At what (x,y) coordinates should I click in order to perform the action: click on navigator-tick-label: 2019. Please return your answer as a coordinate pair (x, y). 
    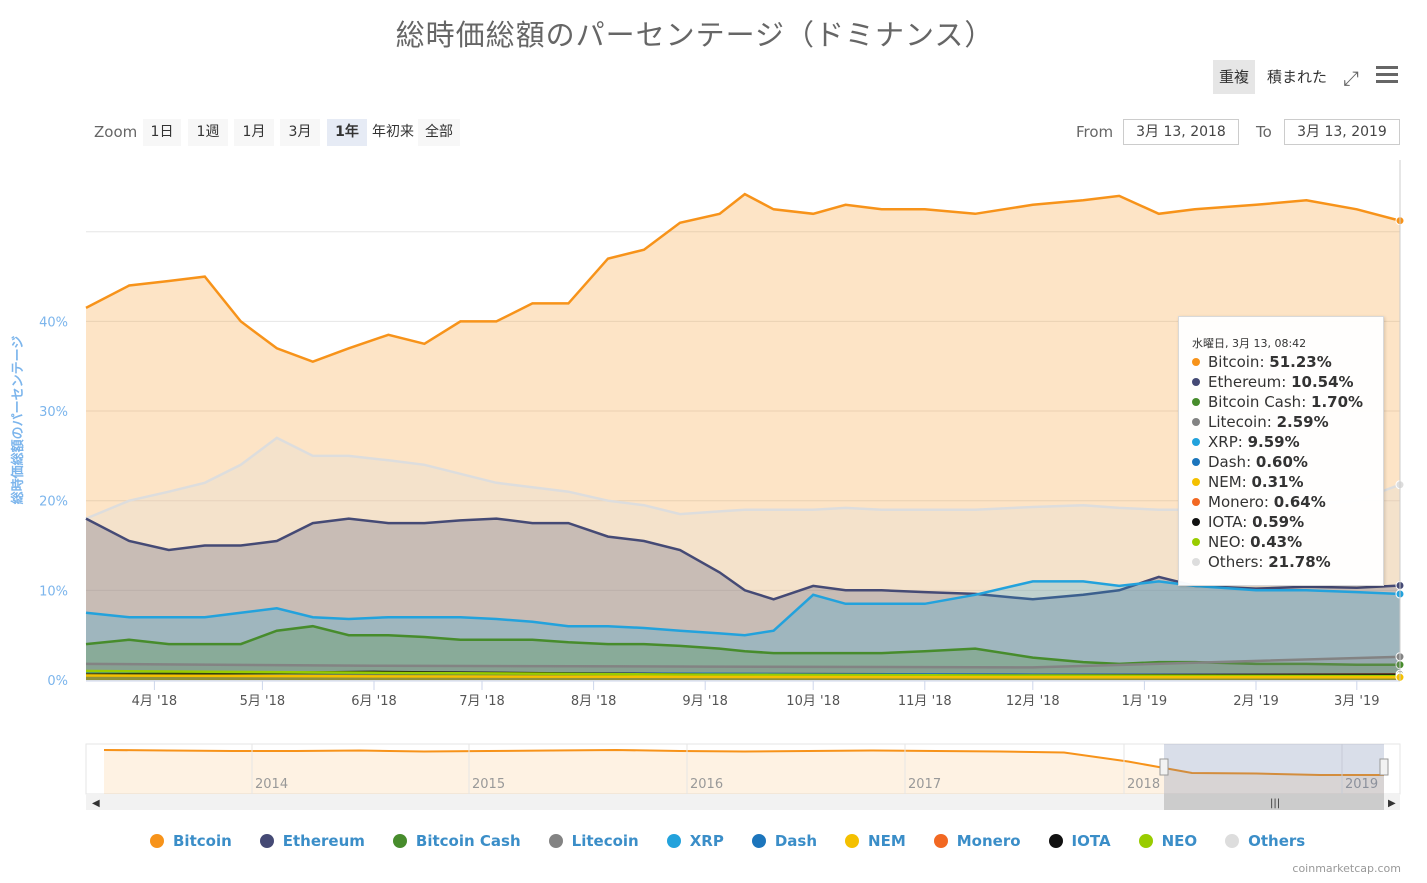
    Looking at the image, I should click on (1361, 784).